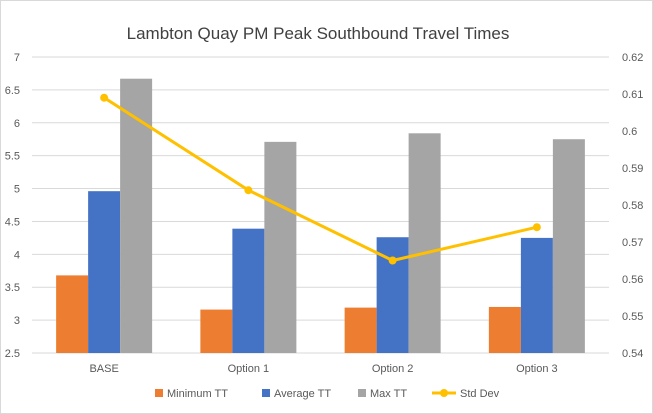 Image resolution: width=653 pixels, height=414 pixels. What do you see at coordinates (12, 288) in the screenshot?
I see `left-tick-label: 3.5` at bounding box center [12, 288].